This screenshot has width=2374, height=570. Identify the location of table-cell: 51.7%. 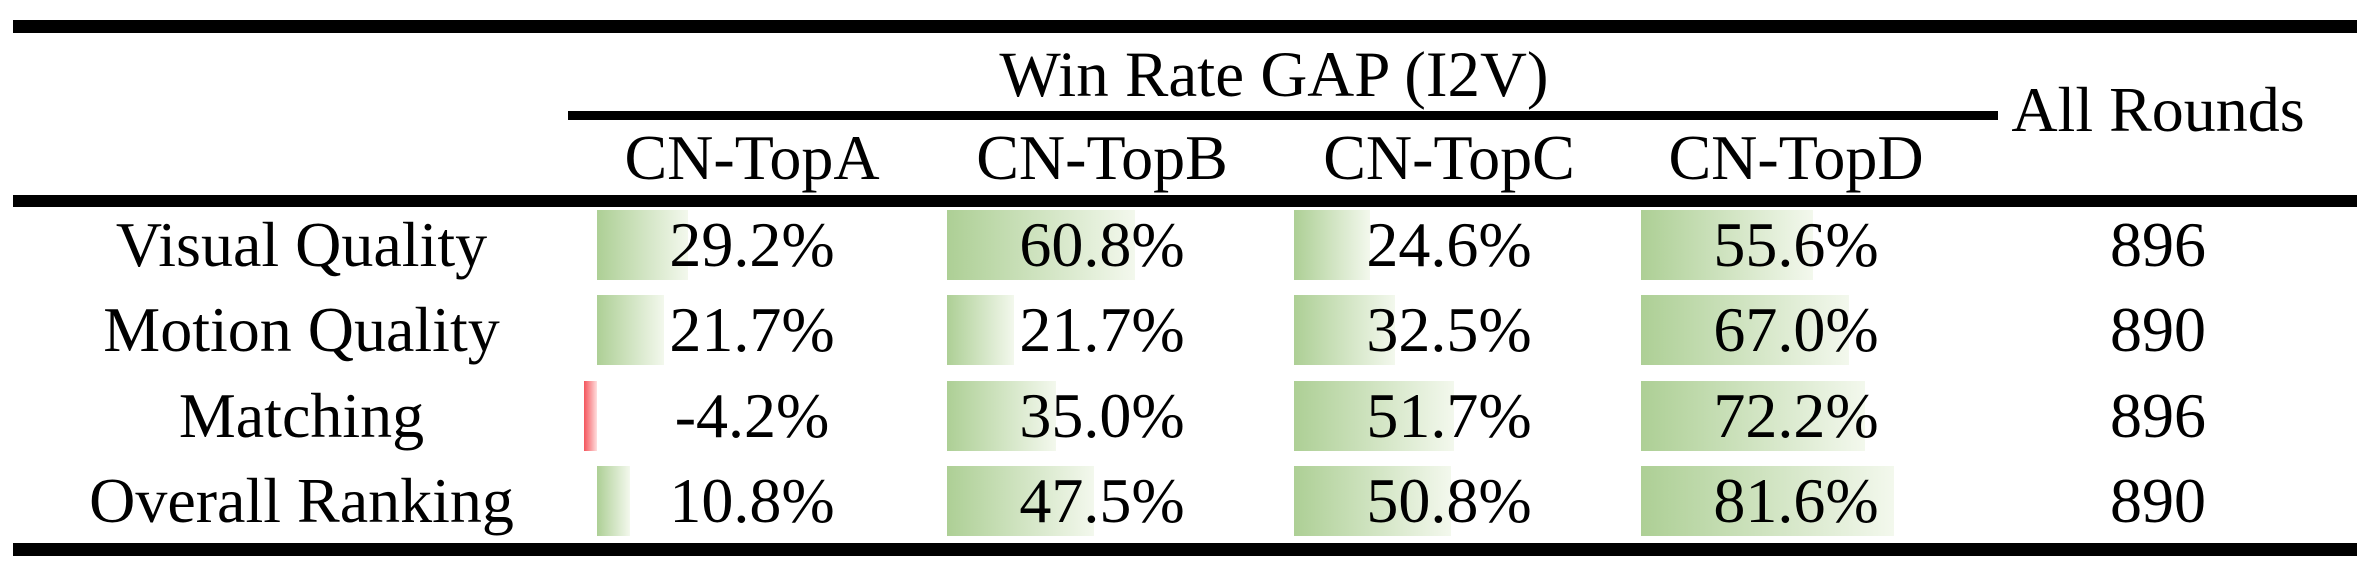
(1449, 415).